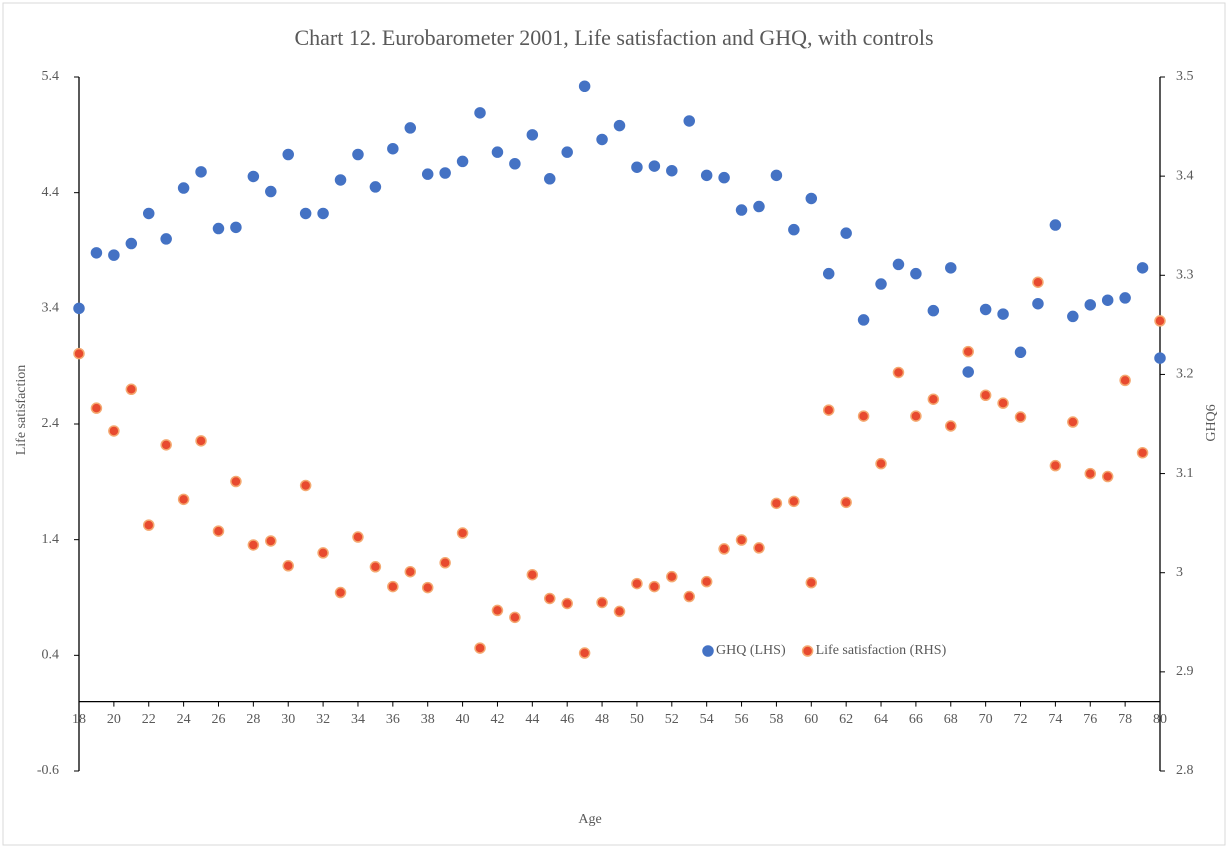 The width and height of the screenshot is (1229, 849). What do you see at coordinates (1125, 719) in the screenshot?
I see `x-tick-label: 78` at bounding box center [1125, 719].